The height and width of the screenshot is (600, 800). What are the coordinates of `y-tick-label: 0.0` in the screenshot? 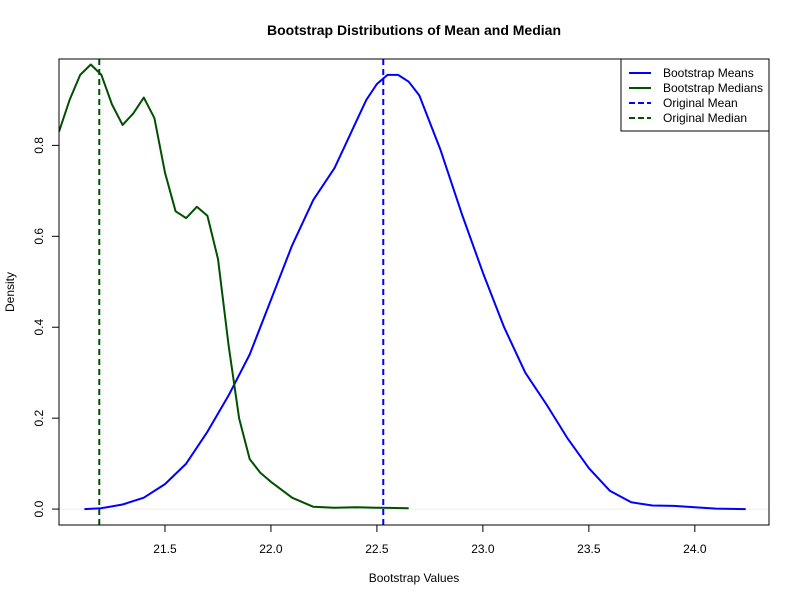 It's located at (39, 508).